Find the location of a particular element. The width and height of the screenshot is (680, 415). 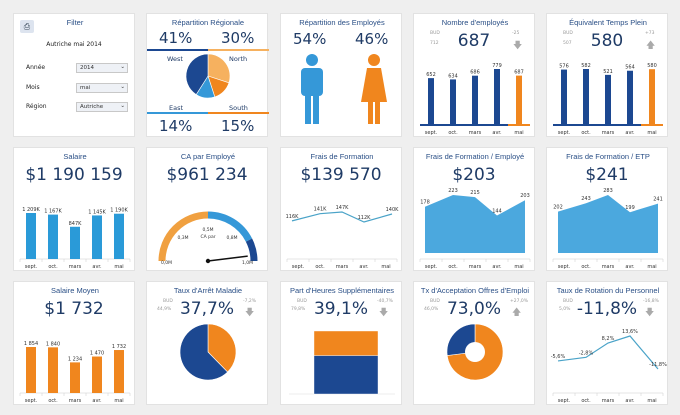

sick-rate-pie-chart is located at coordinates (208, 352).